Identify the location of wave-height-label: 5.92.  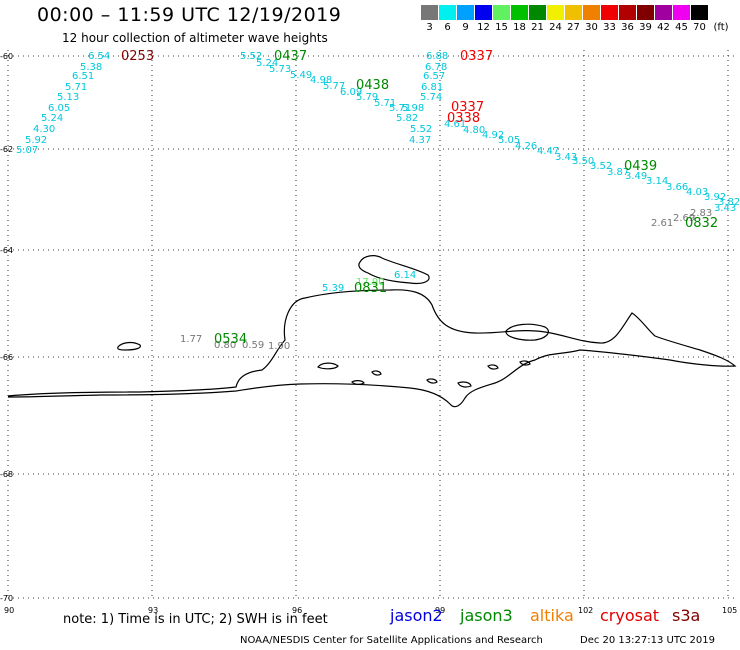
(36, 140).